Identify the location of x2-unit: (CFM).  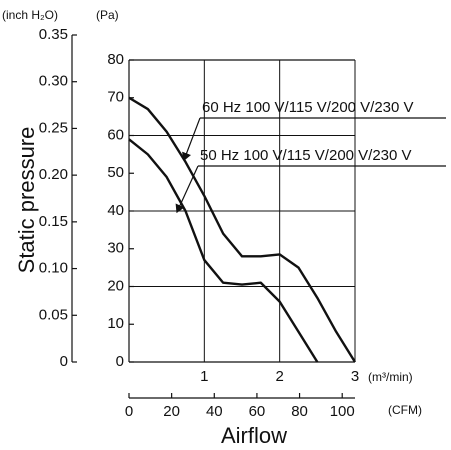
(405, 410).